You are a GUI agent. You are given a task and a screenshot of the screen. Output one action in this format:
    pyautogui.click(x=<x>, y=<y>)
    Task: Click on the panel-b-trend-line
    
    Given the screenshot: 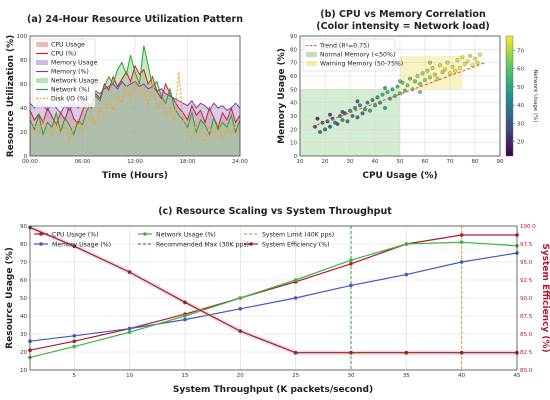 What is the action you would take?
    pyautogui.click(x=399, y=95)
    